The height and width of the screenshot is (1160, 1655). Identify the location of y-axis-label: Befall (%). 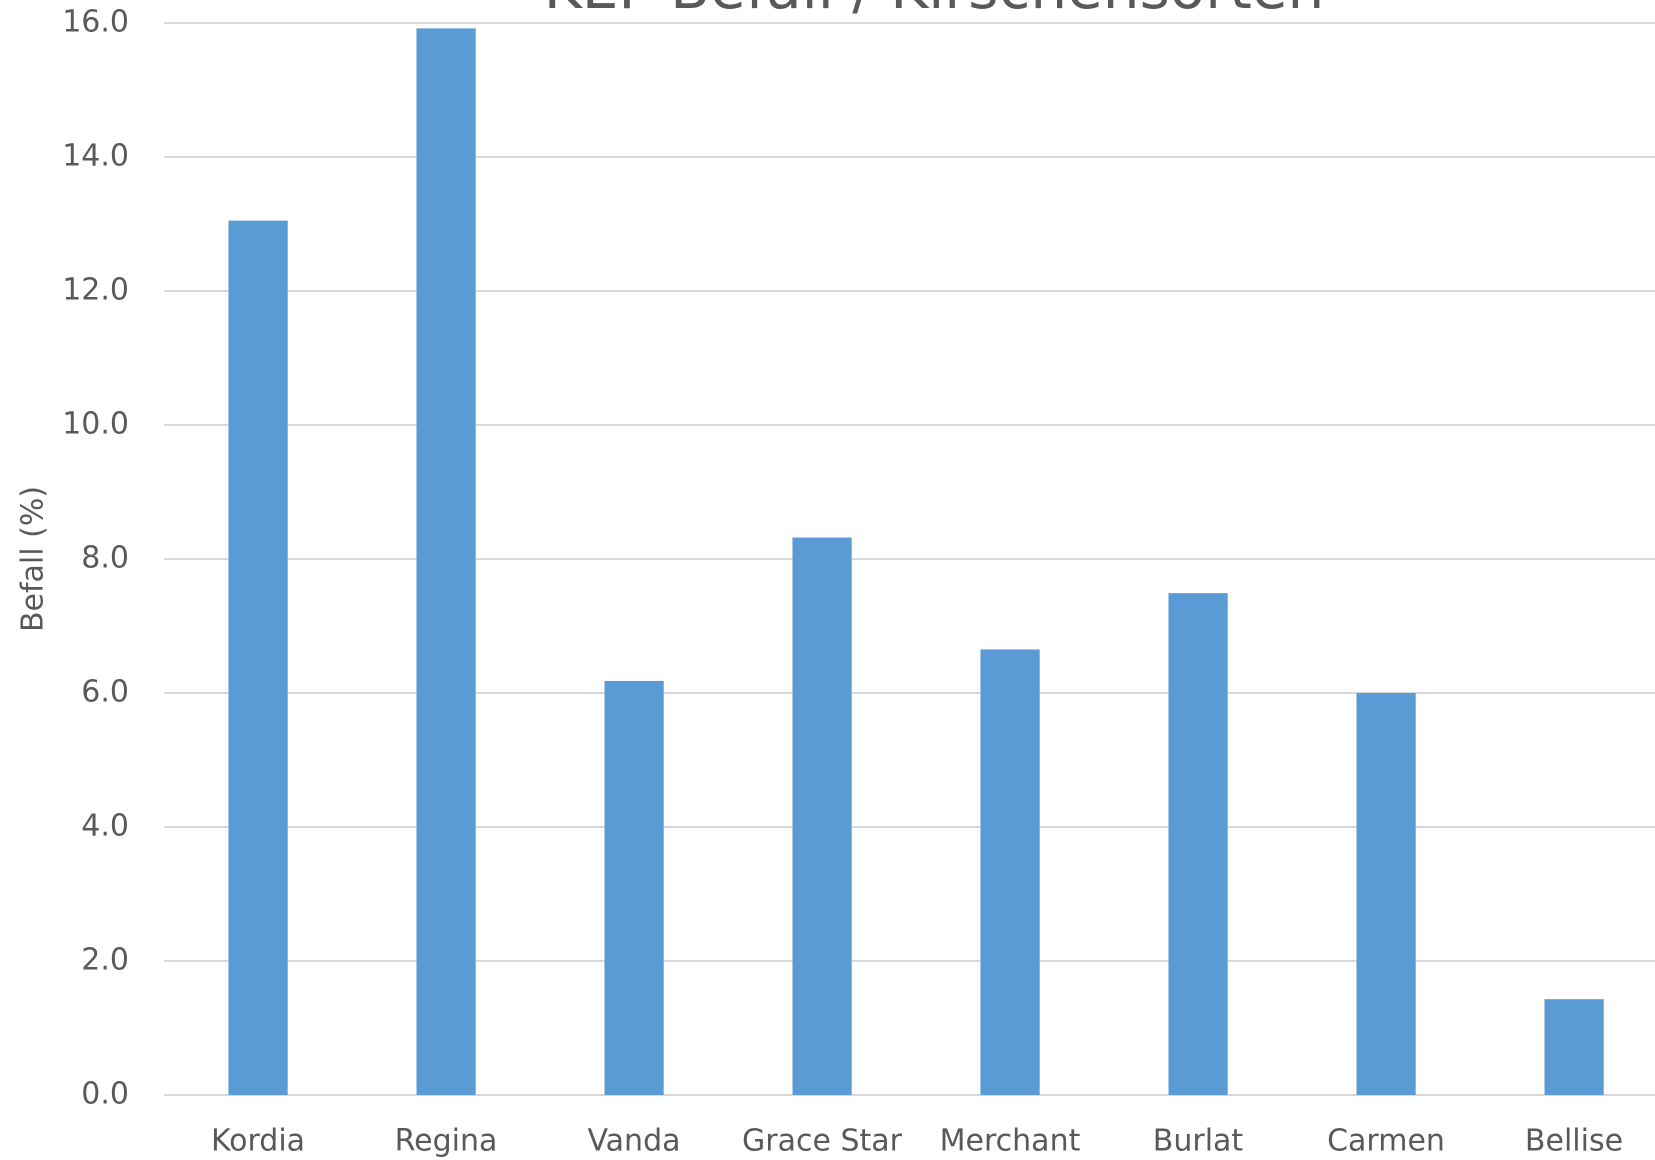
(33, 559).